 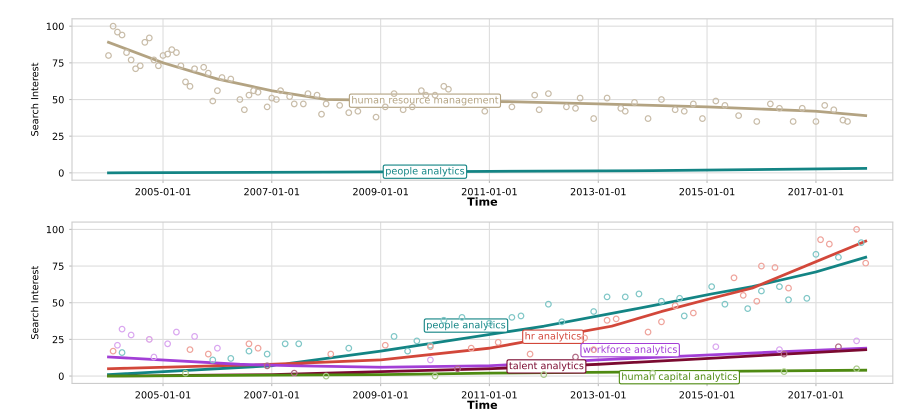 I want to click on series-label: human resource management, so click(x=425, y=101).